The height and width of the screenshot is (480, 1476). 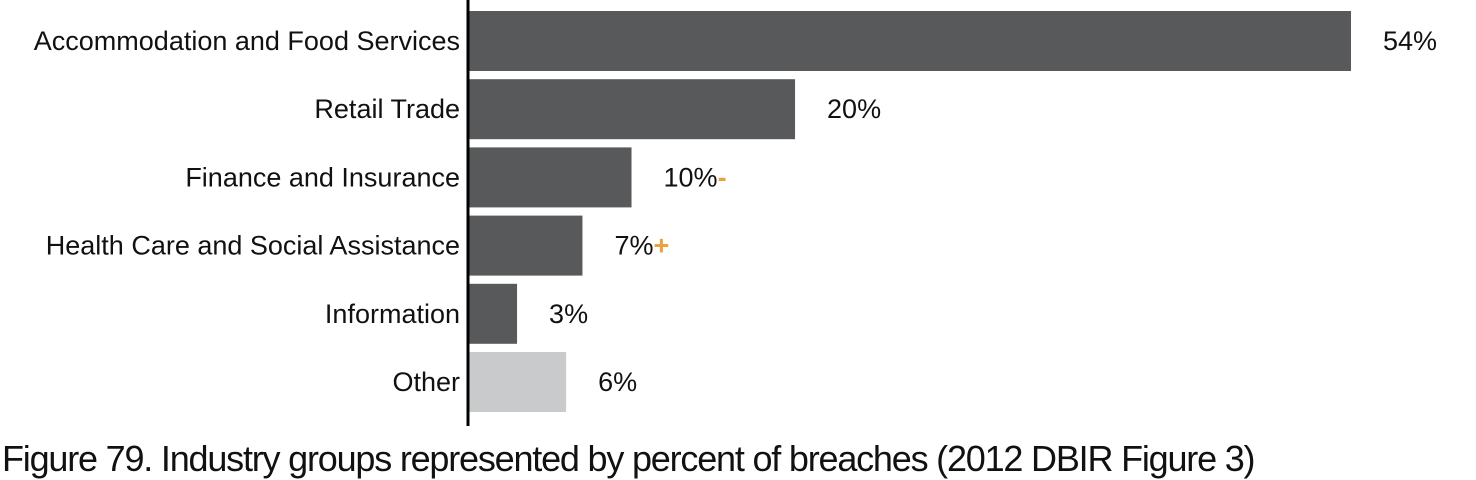 What do you see at coordinates (550, 177) in the screenshot?
I see `bar-finance-and-insurance` at bounding box center [550, 177].